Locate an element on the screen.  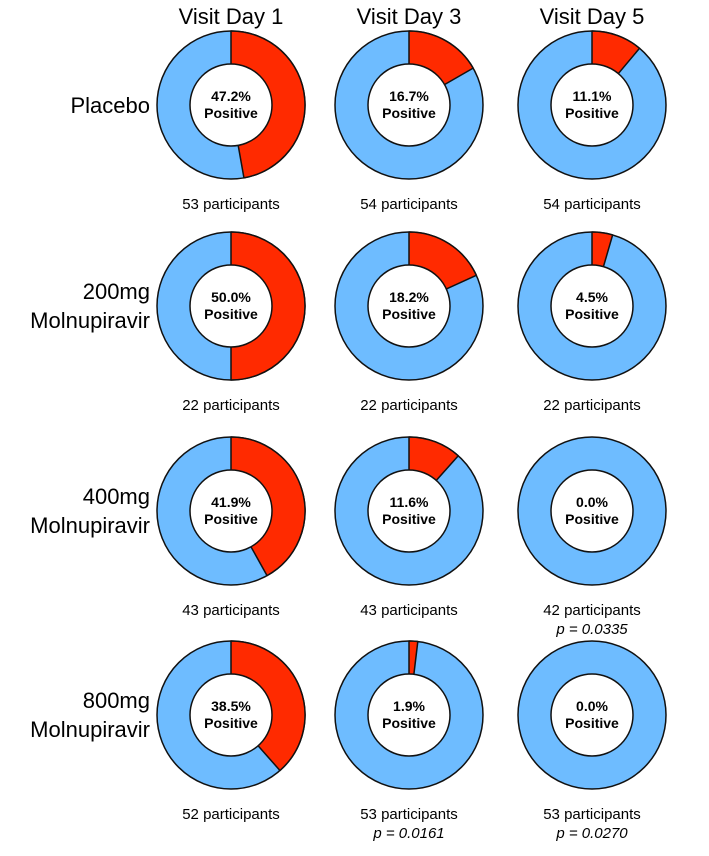
participant-count: 52 participants is located at coordinates (231, 814).